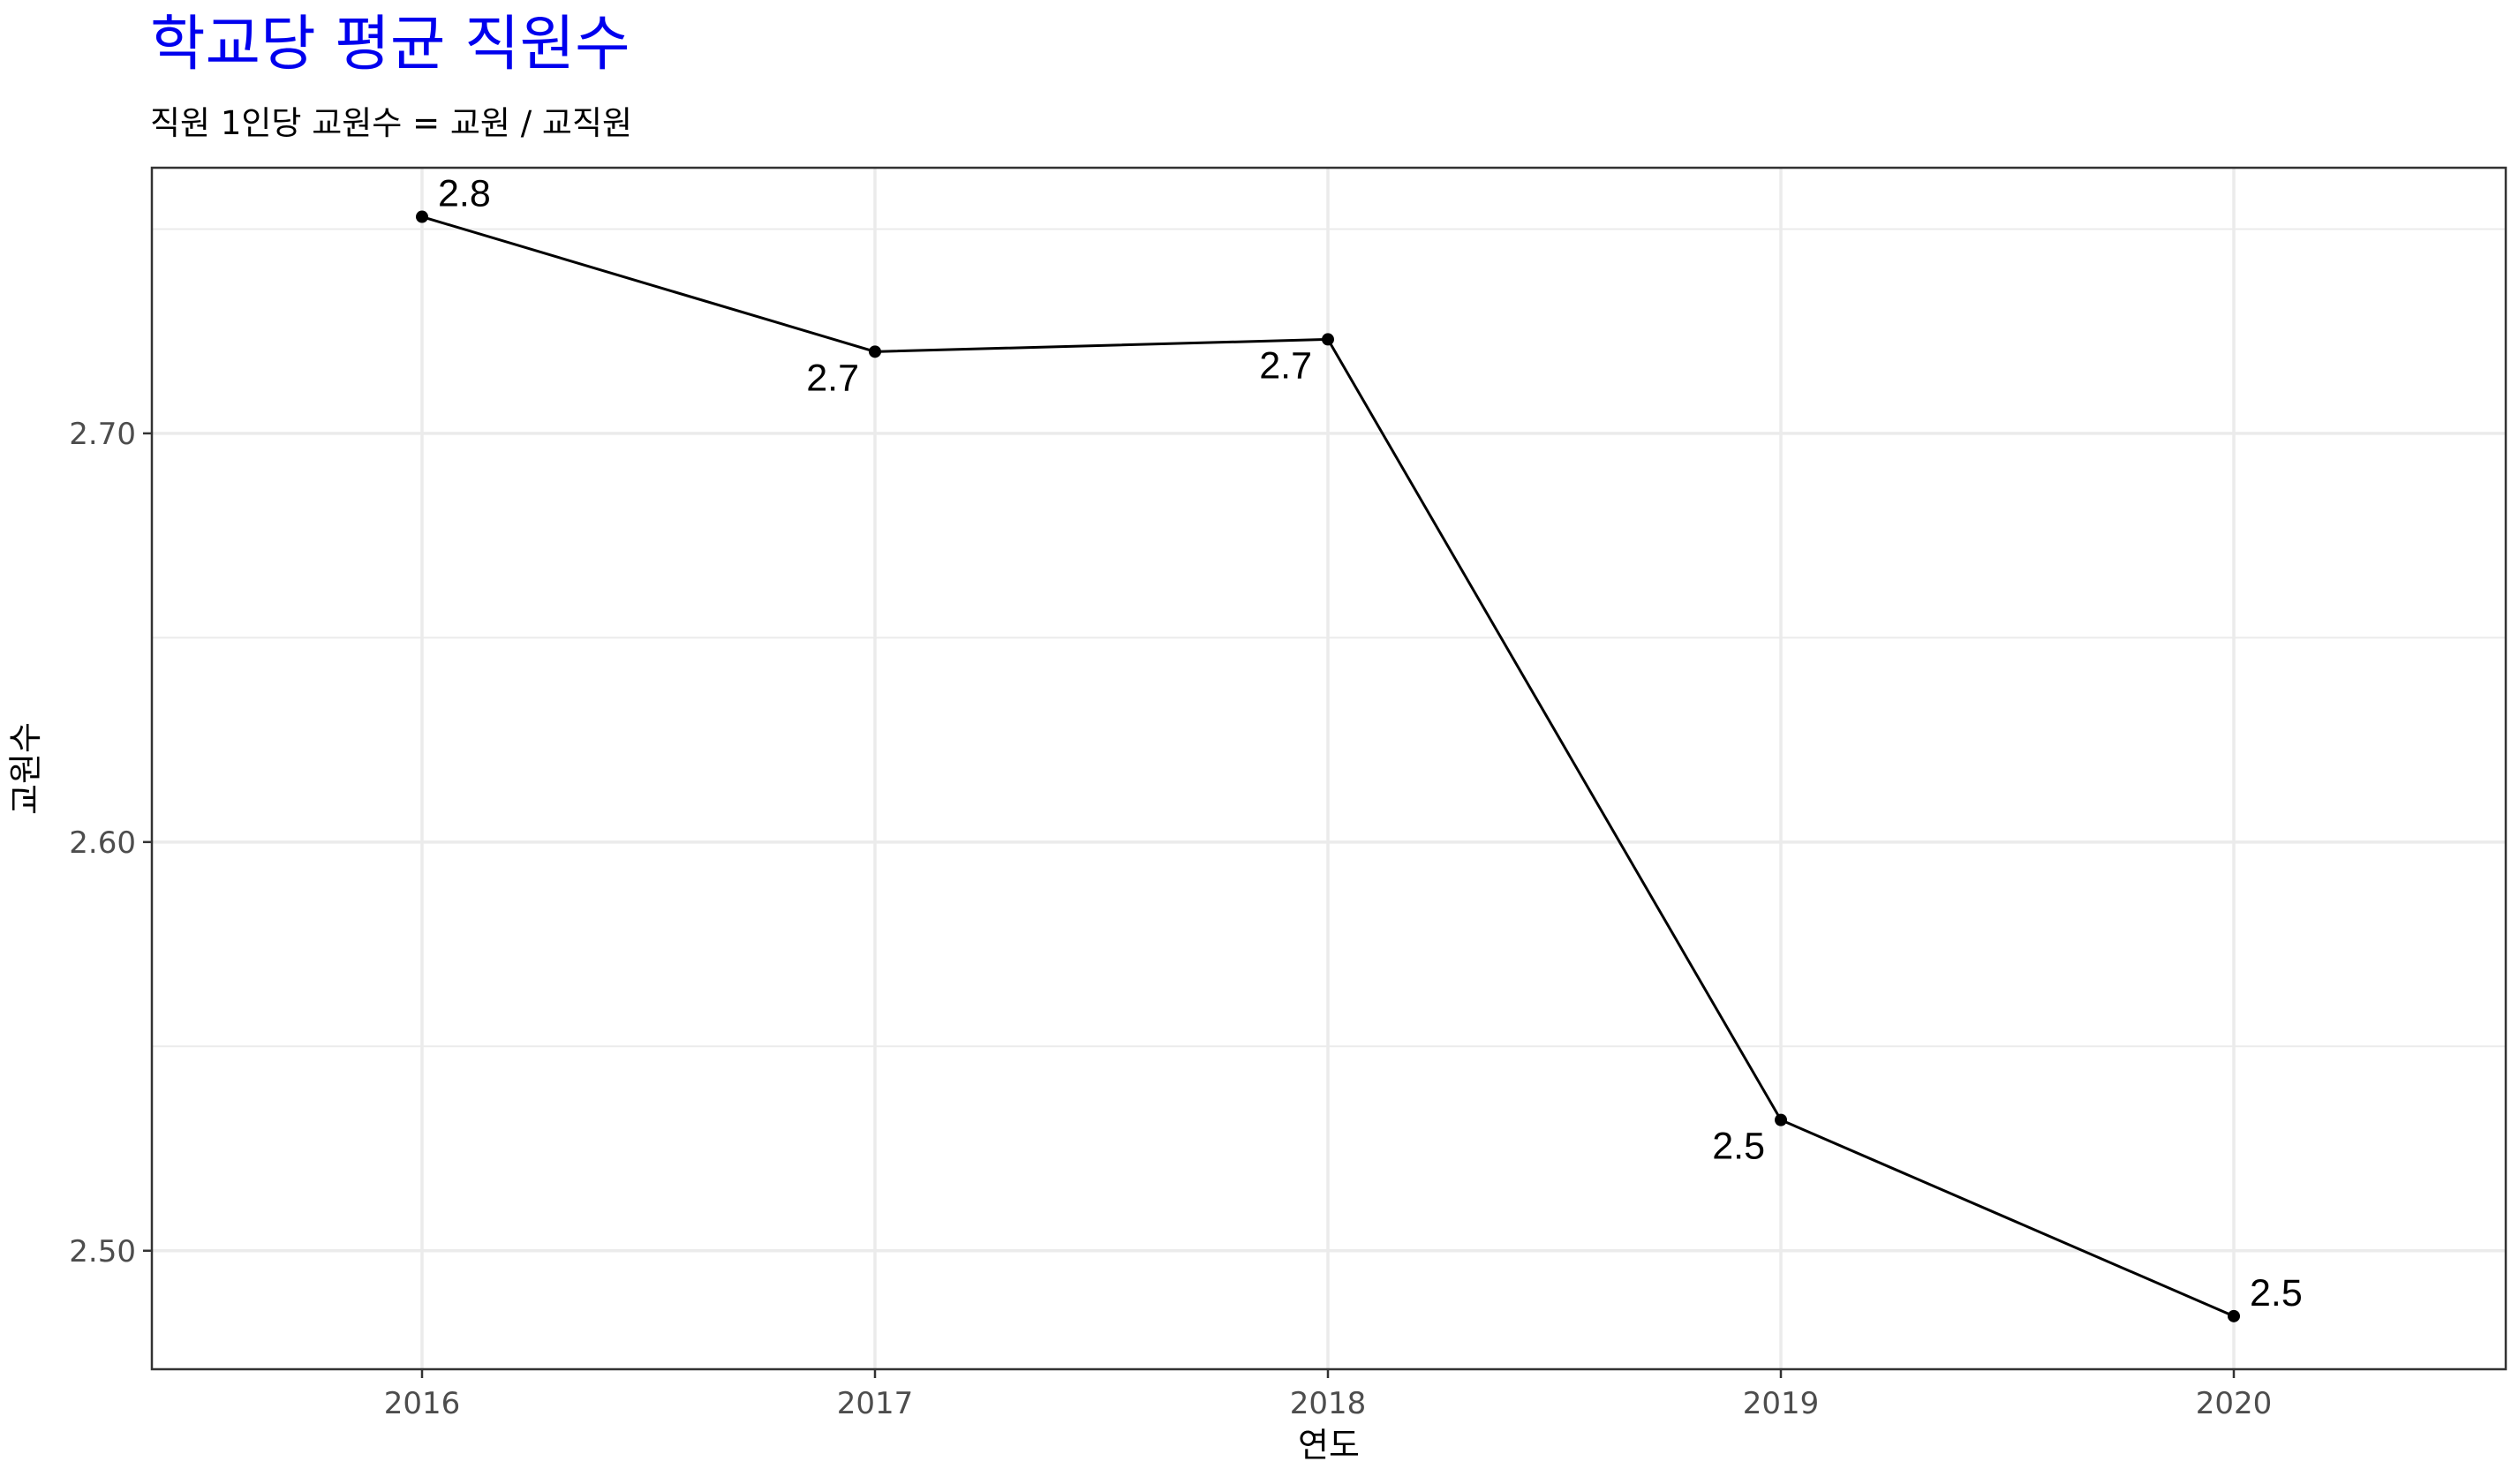  I want to click on data-label: 2.8, so click(464, 194).